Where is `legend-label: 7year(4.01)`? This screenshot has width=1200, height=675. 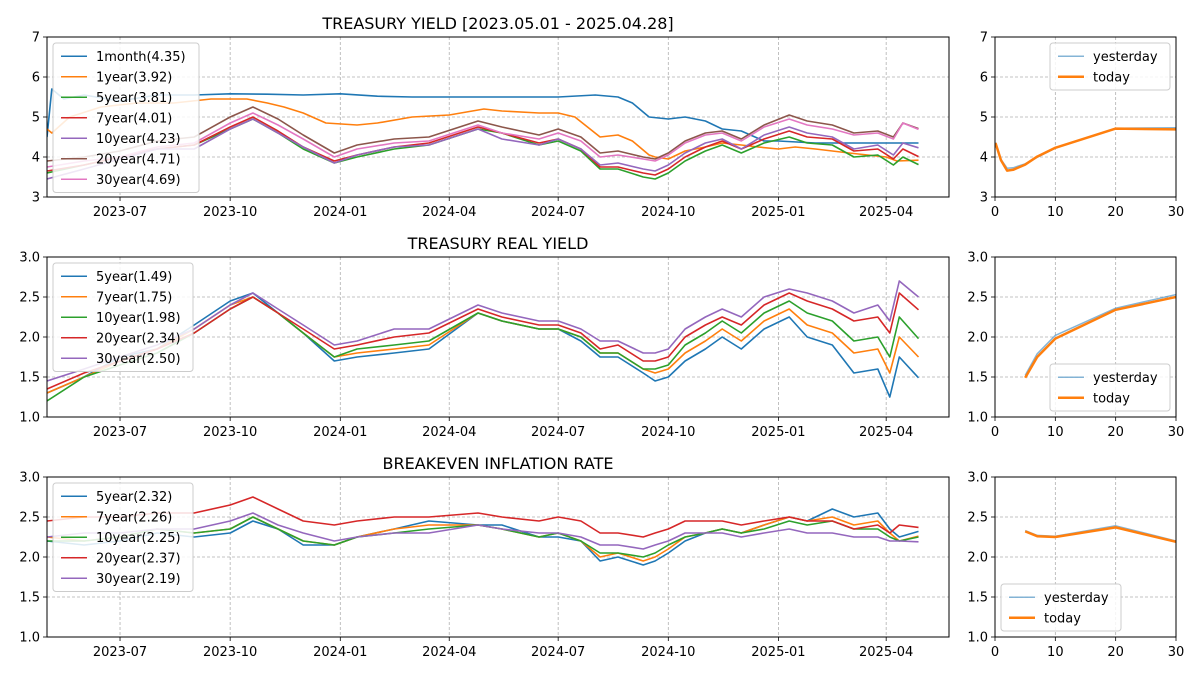
legend-label: 7year(4.01) is located at coordinates (134, 118).